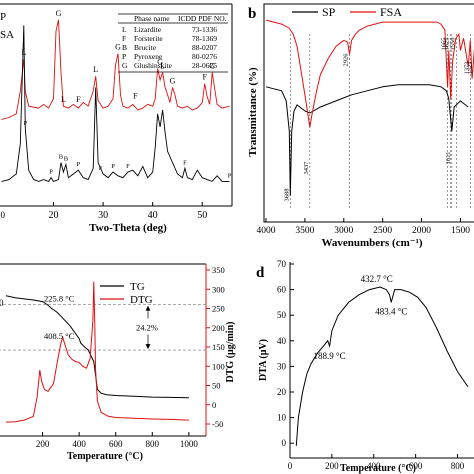  I want to click on panel-c-right-tick-label: 250, so click(218, 309).